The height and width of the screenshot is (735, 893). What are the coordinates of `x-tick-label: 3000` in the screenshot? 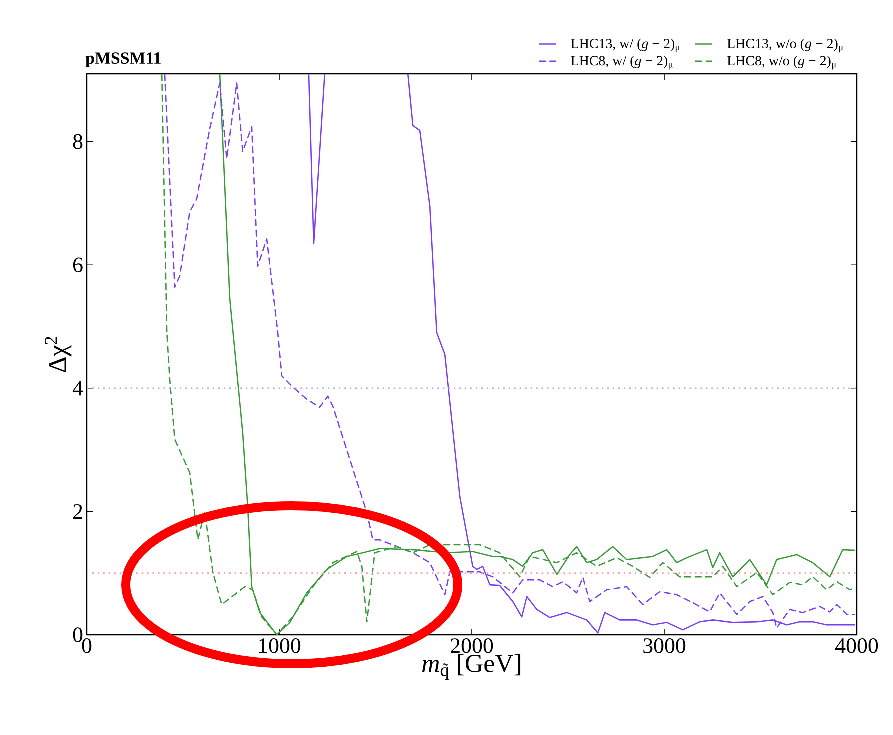 It's located at (665, 646).